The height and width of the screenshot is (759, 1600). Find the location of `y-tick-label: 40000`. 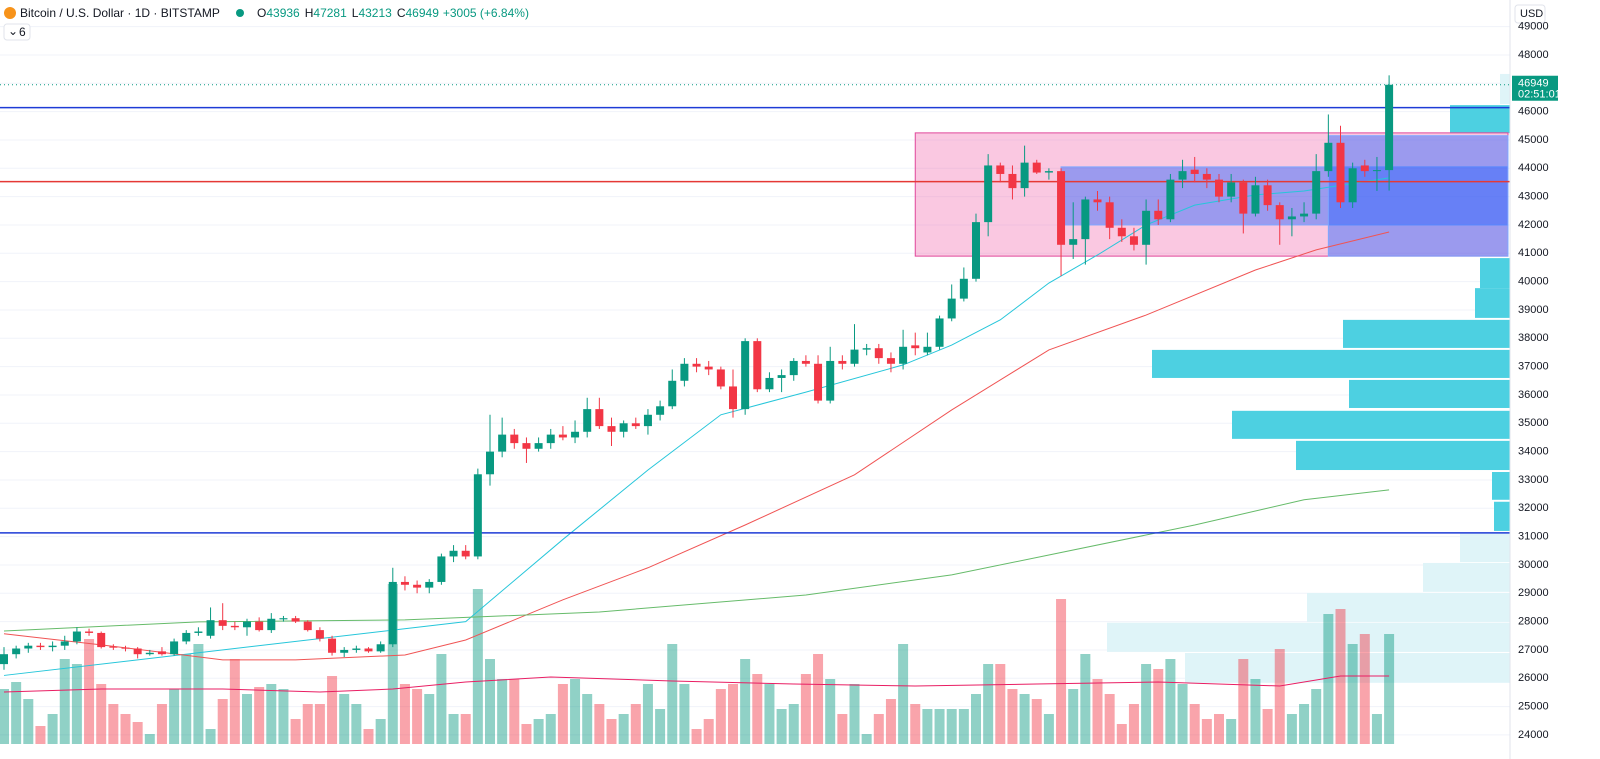

y-tick-label: 40000 is located at coordinates (1533, 282).